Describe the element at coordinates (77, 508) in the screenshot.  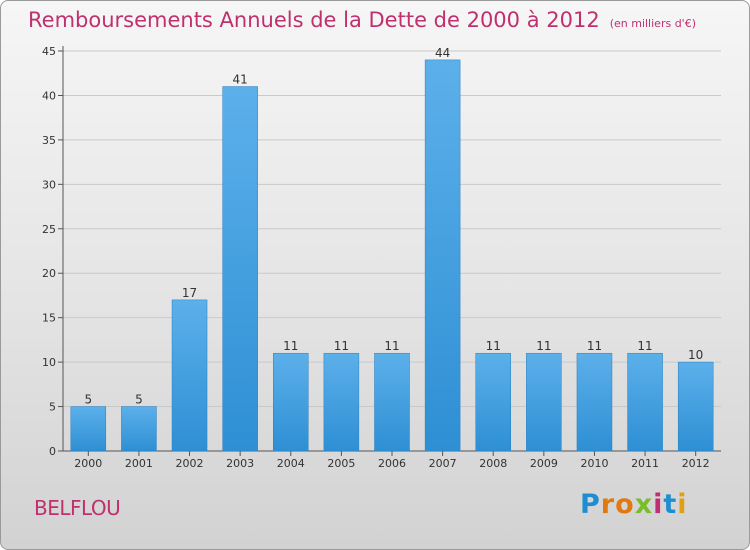
I see `commune-name: BELFLOU` at that location.